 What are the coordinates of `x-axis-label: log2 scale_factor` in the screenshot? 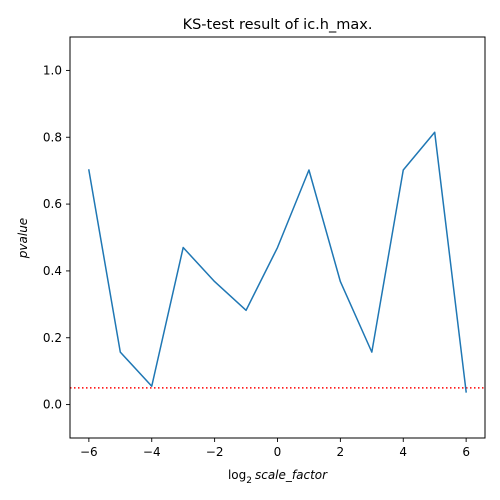 It's located at (278, 477).